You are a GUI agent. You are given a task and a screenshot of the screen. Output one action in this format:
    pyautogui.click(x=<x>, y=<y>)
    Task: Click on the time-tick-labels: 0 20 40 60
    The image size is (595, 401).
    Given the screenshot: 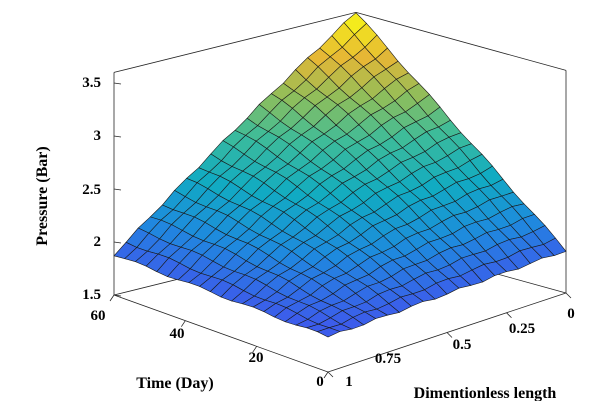 What is the action you would take?
    pyautogui.click(x=207, y=349)
    